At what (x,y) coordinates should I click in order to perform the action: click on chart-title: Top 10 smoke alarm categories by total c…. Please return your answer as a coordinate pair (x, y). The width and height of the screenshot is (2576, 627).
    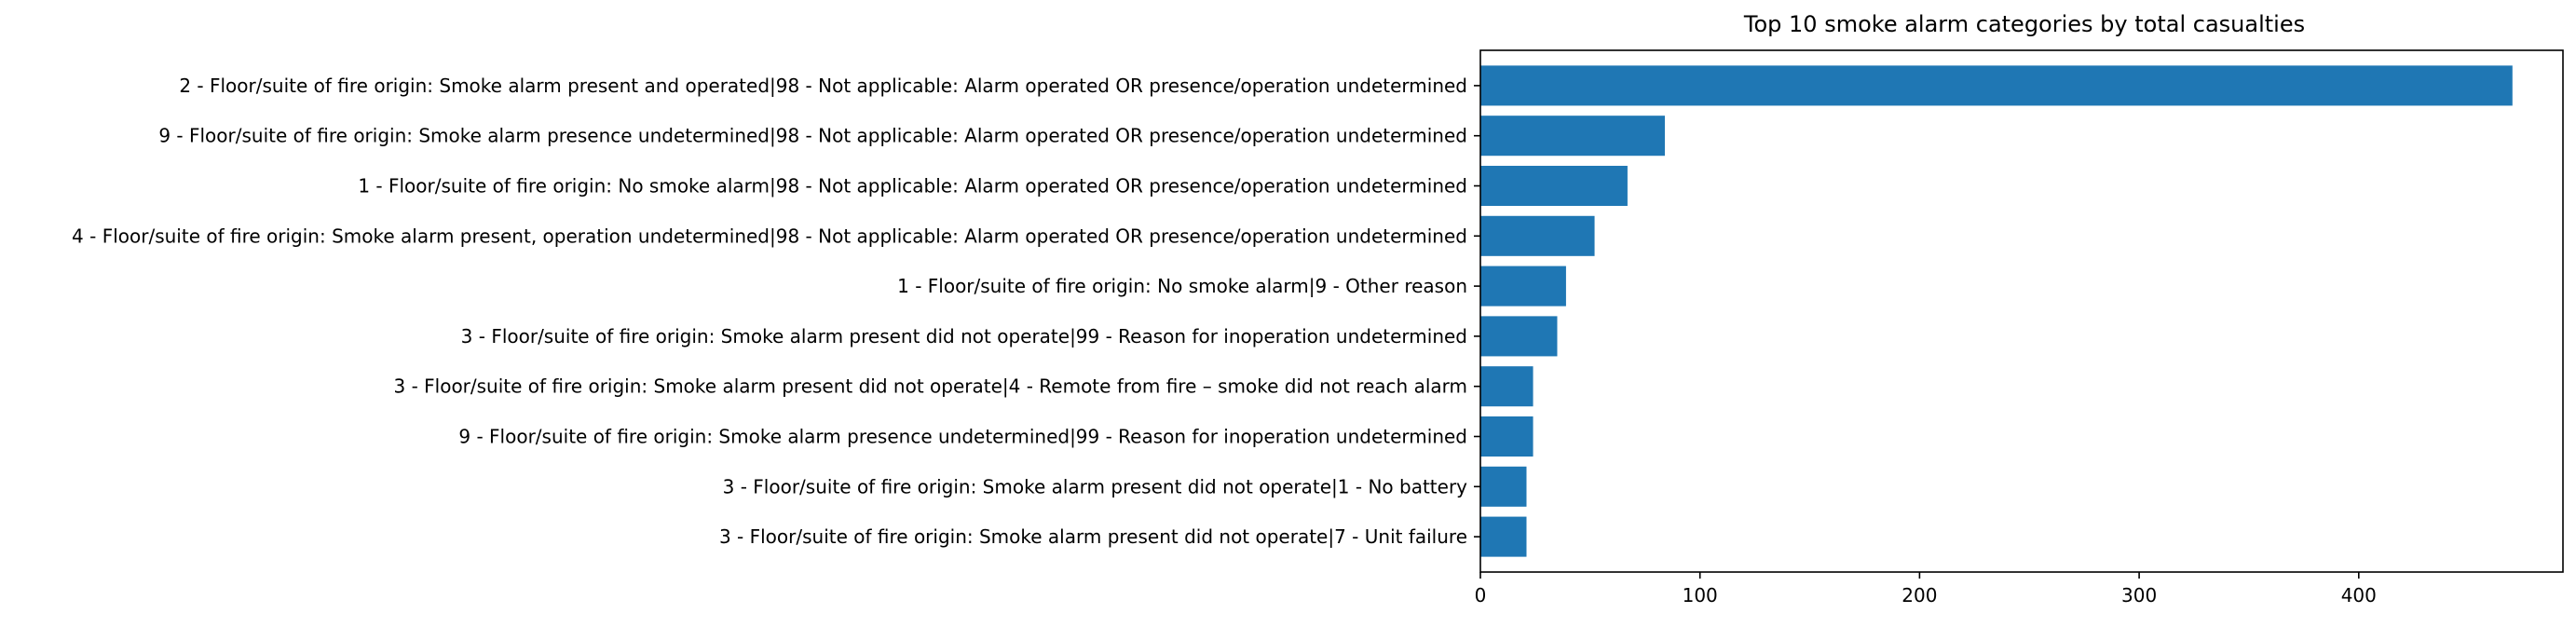
    Looking at the image, I should click on (2024, 24).